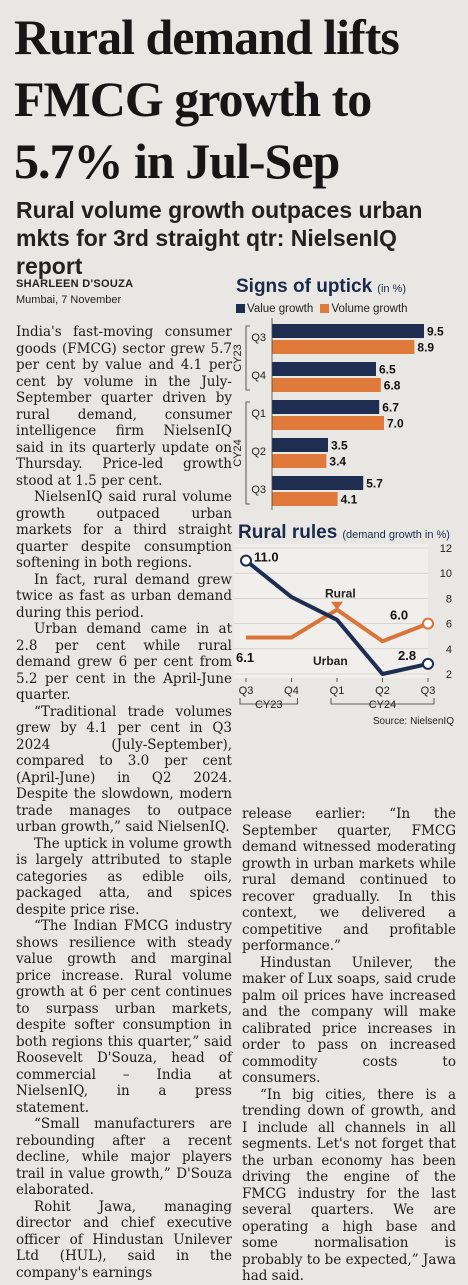 The image size is (468, 1285). Describe the element at coordinates (446, 574) in the screenshot. I see `y-tick-label: 10` at that location.